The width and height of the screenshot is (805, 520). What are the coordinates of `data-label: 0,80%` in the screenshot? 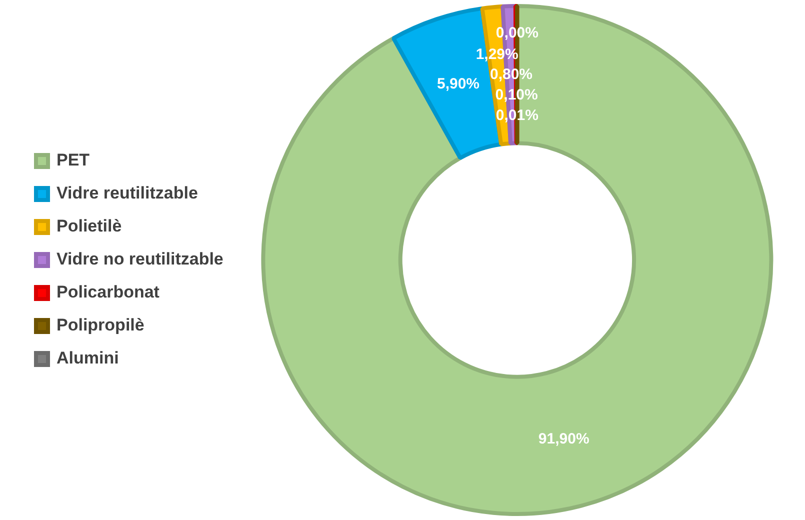 It's located at (511, 74).